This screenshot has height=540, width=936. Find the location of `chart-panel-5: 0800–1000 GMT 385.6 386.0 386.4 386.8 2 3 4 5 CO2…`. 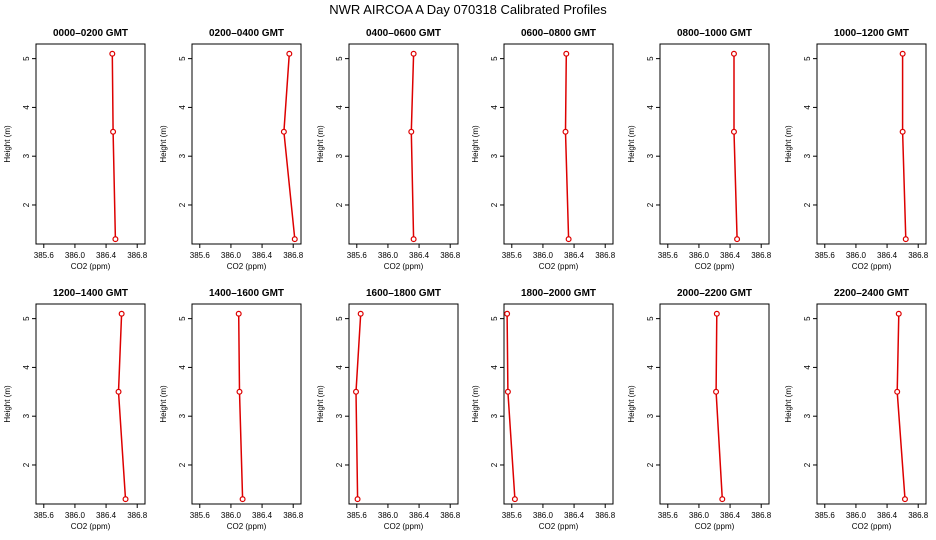

chart-panel-5: 0800–1000 GMT 385.6 386.0 386.4 386.8 2 3 4 5 CO2… is located at coordinates (699, 149).